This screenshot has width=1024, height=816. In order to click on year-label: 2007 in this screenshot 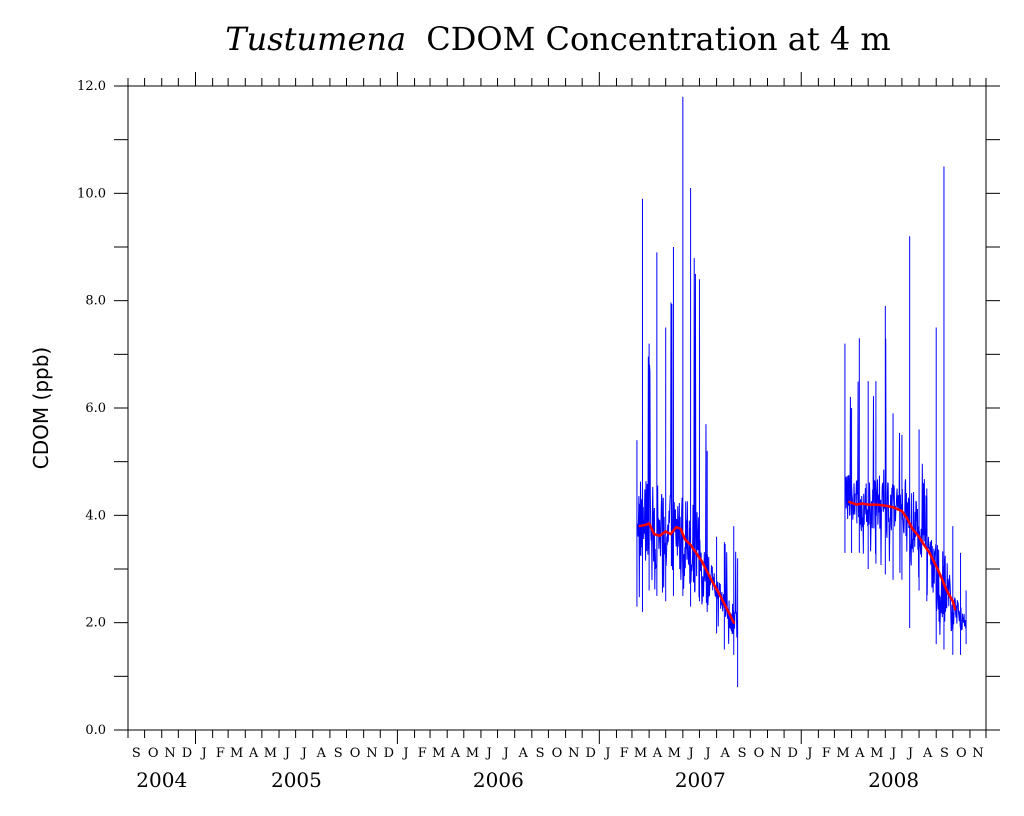, I will do `click(700, 780)`.